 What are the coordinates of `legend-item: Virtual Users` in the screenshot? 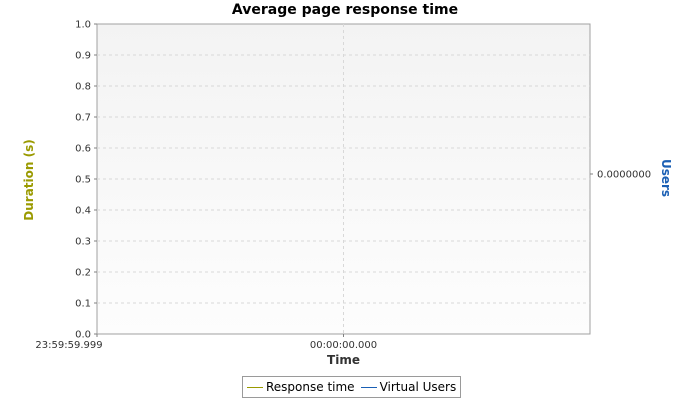 It's located at (408, 387).